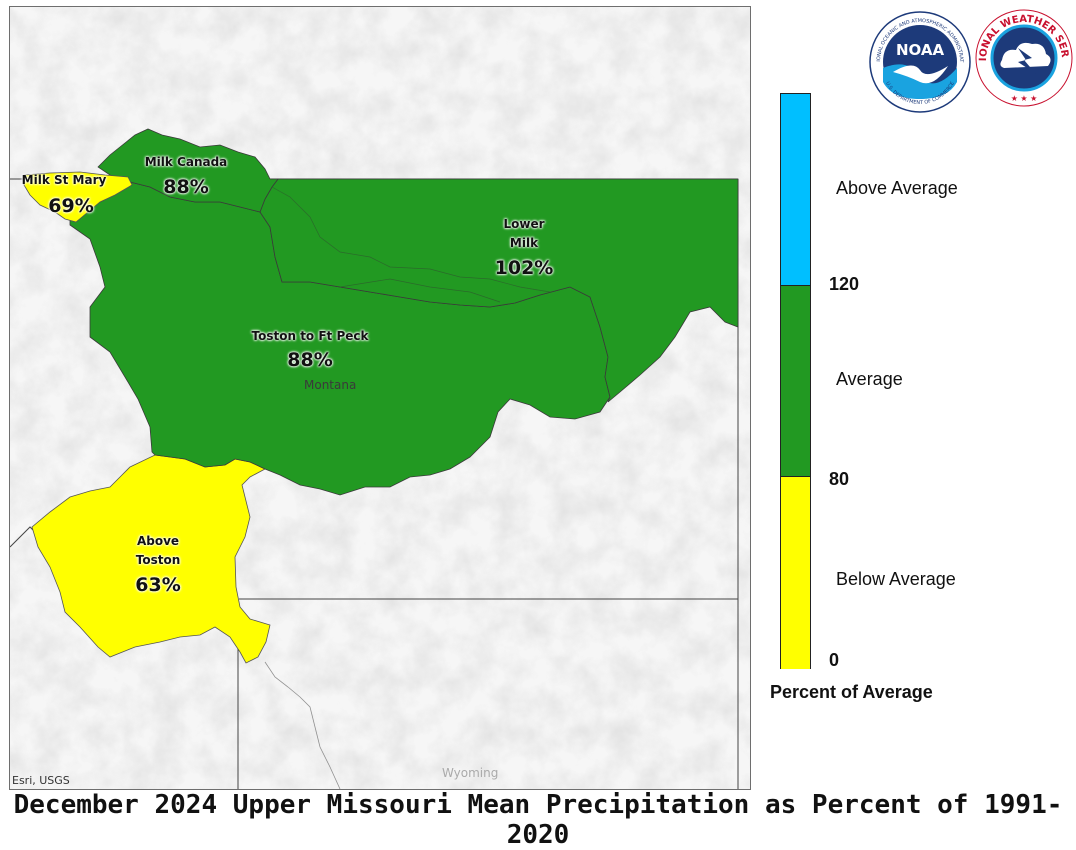  Describe the element at coordinates (897, 188) in the screenshot. I see `legend-label-above-average: Above Average` at that location.